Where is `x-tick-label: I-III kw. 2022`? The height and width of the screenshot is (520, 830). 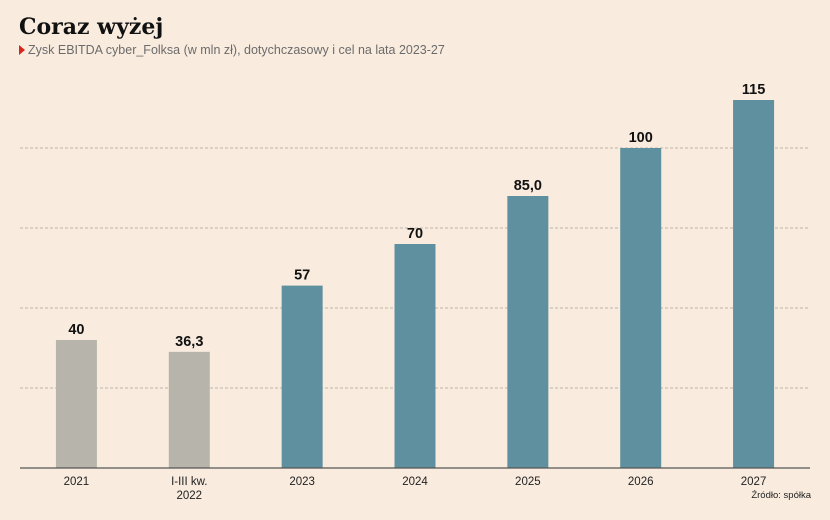
x-tick-label: I-III kw. 2022 is located at coordinates (189, 489).